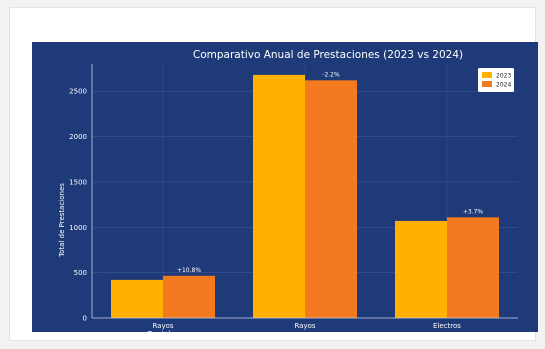 This screenshot has width=545, height=349. I want to click on y-axis-label: Total de Prestaciones, so click(62, 220).